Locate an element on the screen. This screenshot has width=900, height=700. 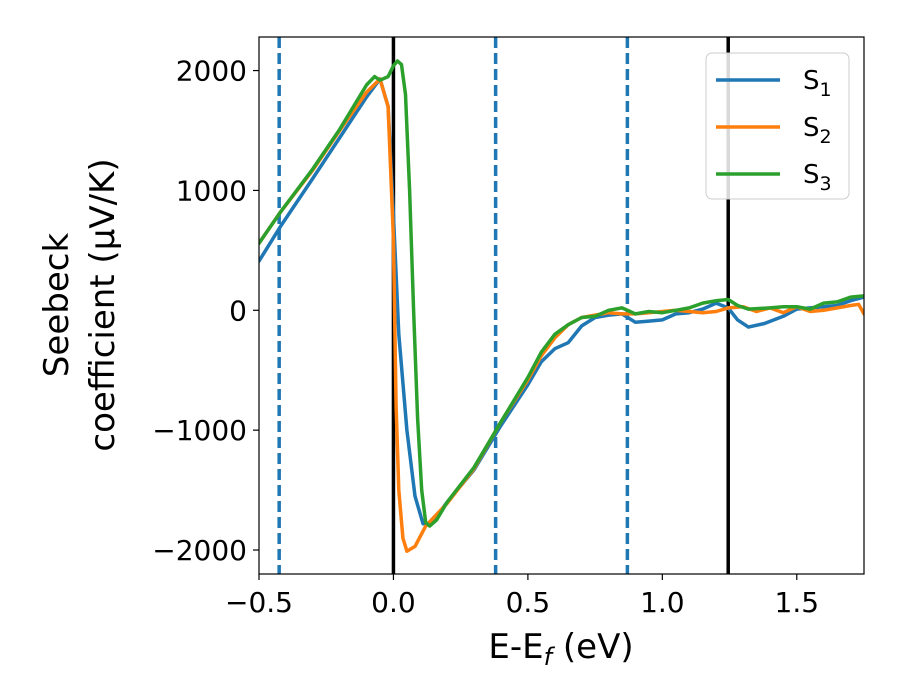
x-tick-label: −0.5 is located at coordinates (259, 602).